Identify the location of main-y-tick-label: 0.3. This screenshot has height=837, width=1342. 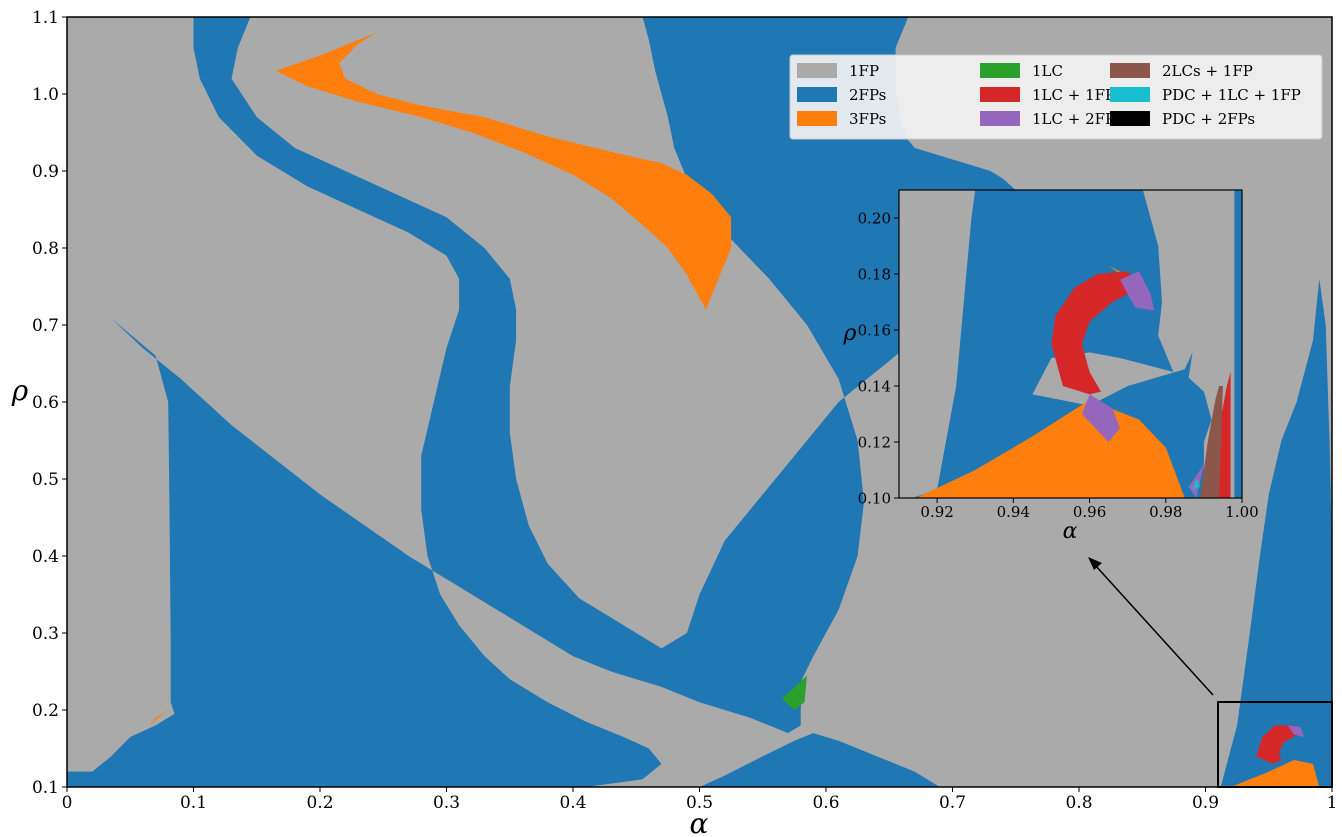
(45, 634).